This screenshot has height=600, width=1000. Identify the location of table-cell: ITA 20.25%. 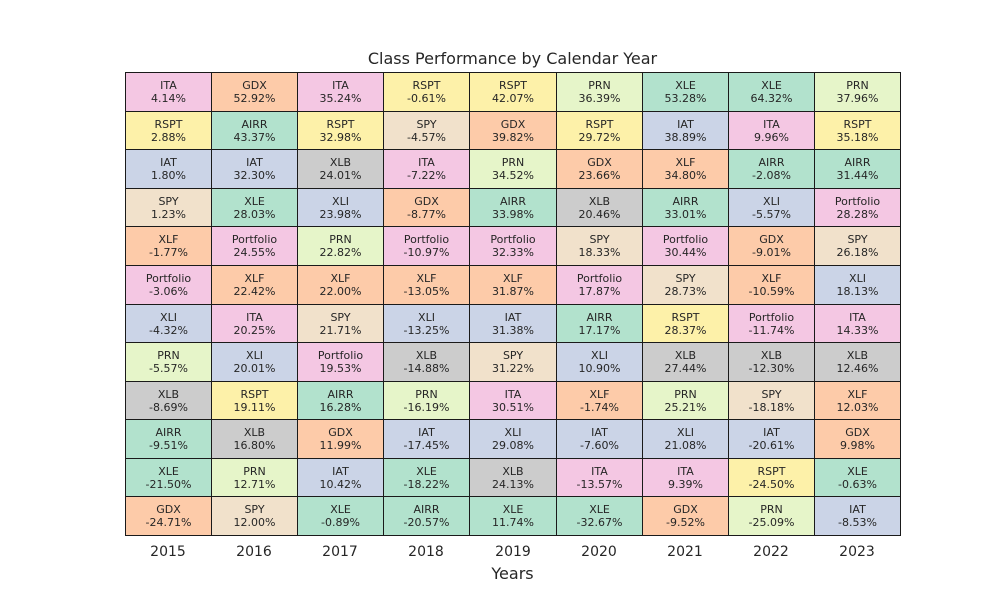
(254, 323).